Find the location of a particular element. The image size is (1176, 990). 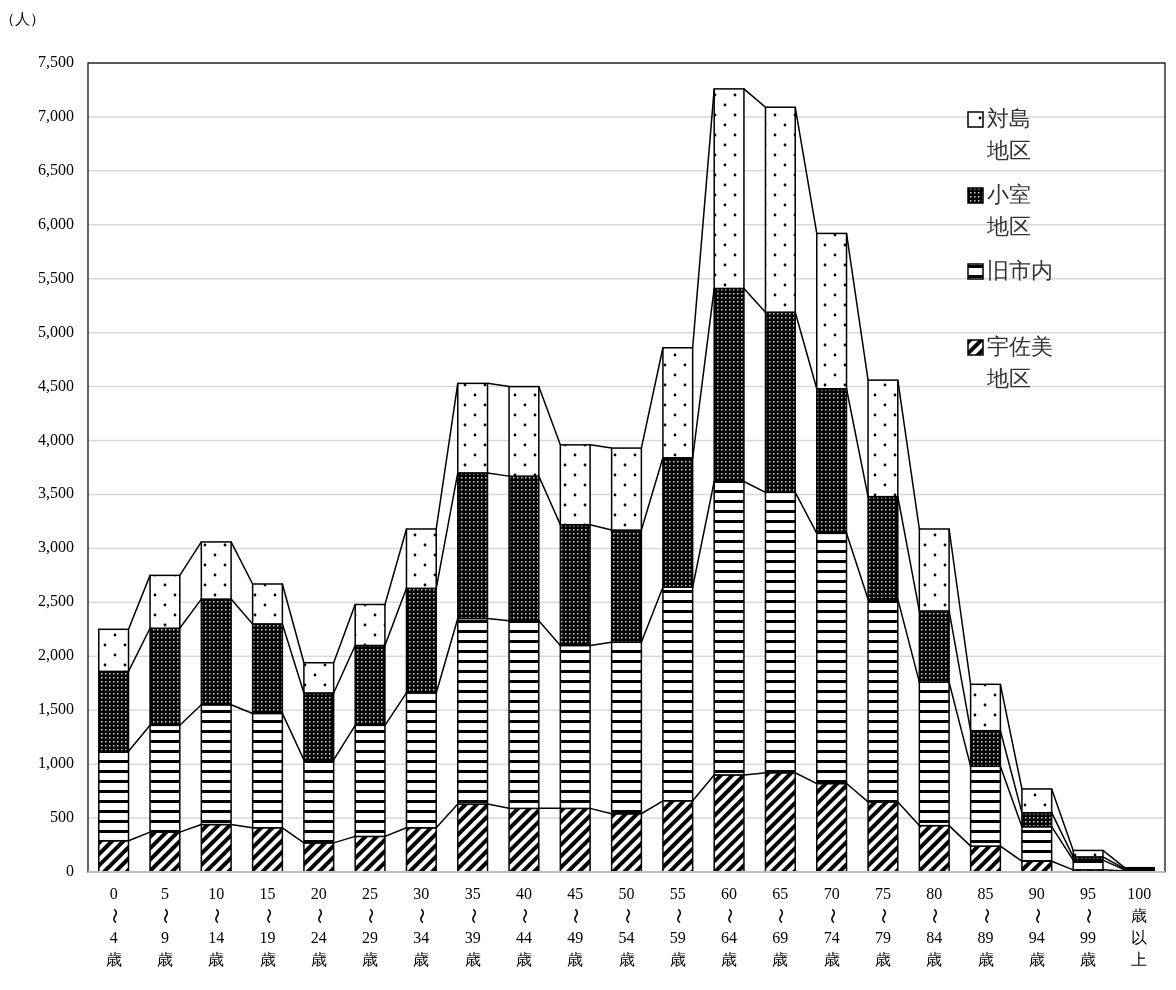

y-tick-label: 4,500 is located at coordinates (55, 385).